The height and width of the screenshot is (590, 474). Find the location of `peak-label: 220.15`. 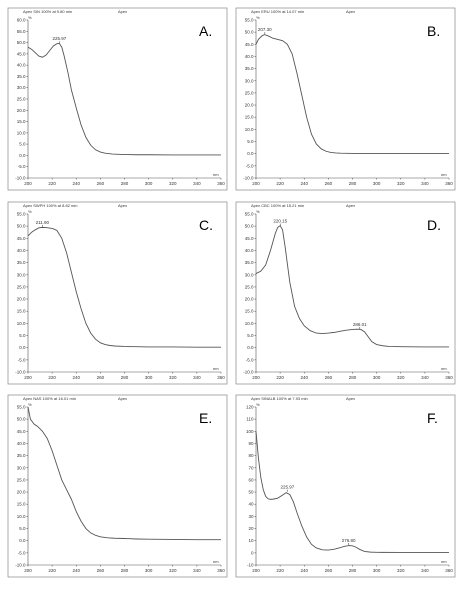

peak-label: 220.15 is located at coordinates (280, 221).